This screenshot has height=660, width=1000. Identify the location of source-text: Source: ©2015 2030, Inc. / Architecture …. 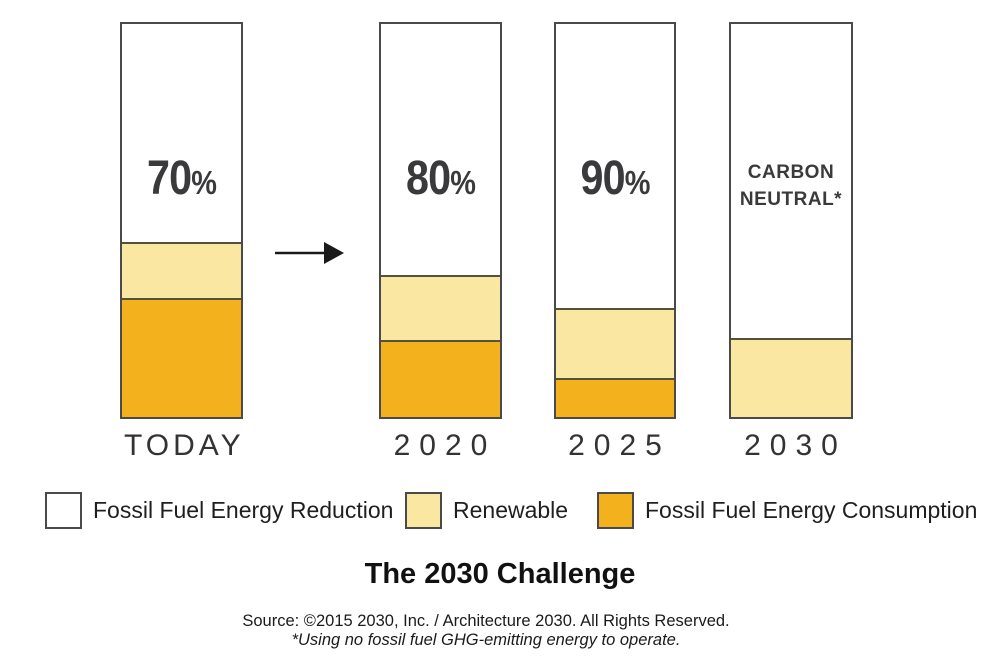
(486, 621).